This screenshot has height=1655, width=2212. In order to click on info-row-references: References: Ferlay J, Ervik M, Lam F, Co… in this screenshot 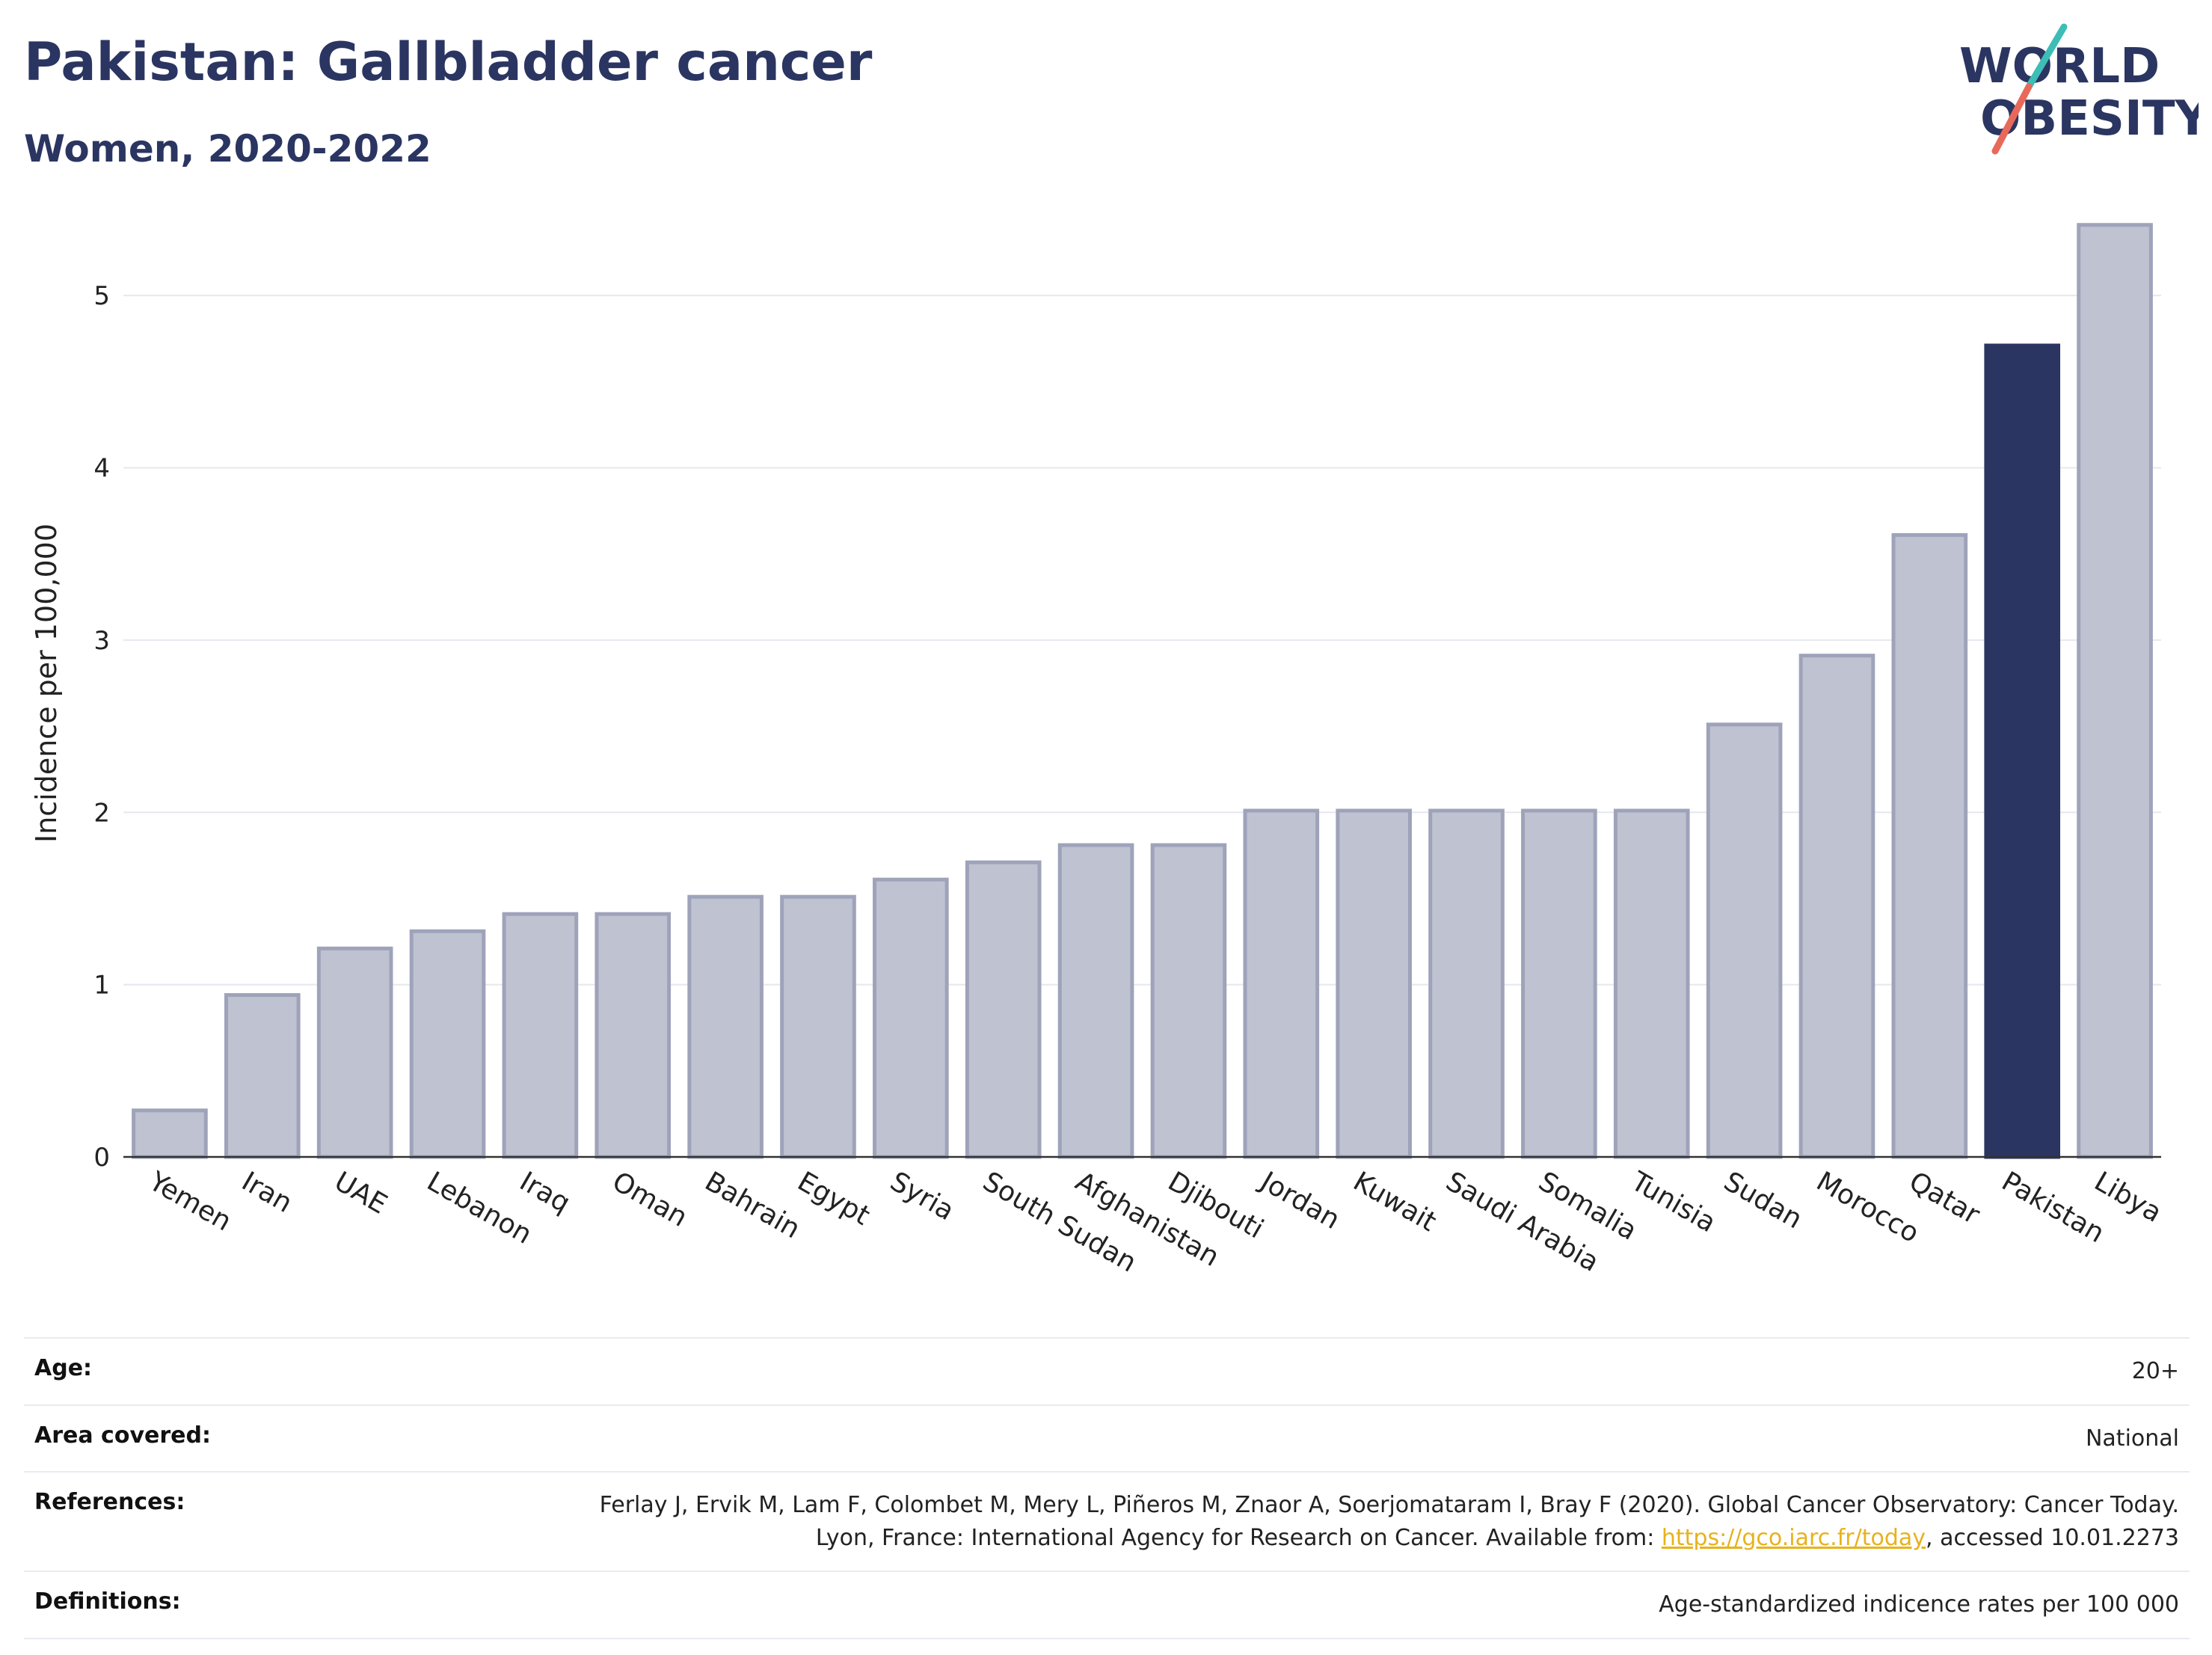, I will do `click(1107, 1520)`.